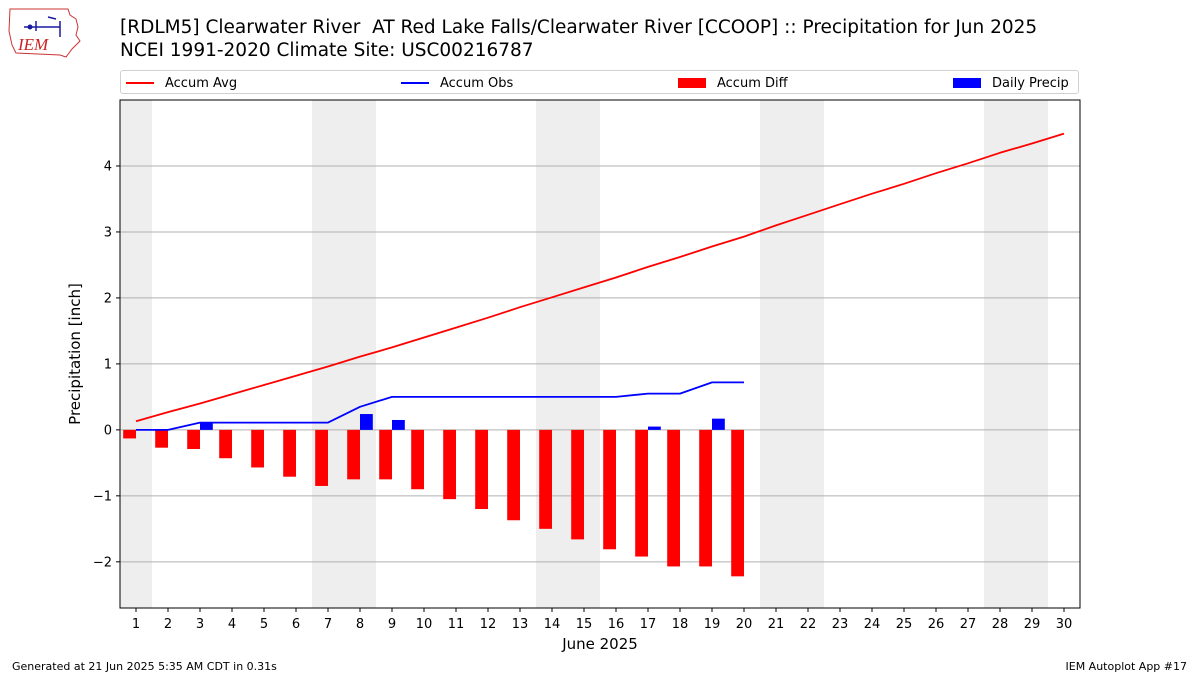  I want to click on legend-daily-precip-label: Daily Precip, so click(1030, 83).